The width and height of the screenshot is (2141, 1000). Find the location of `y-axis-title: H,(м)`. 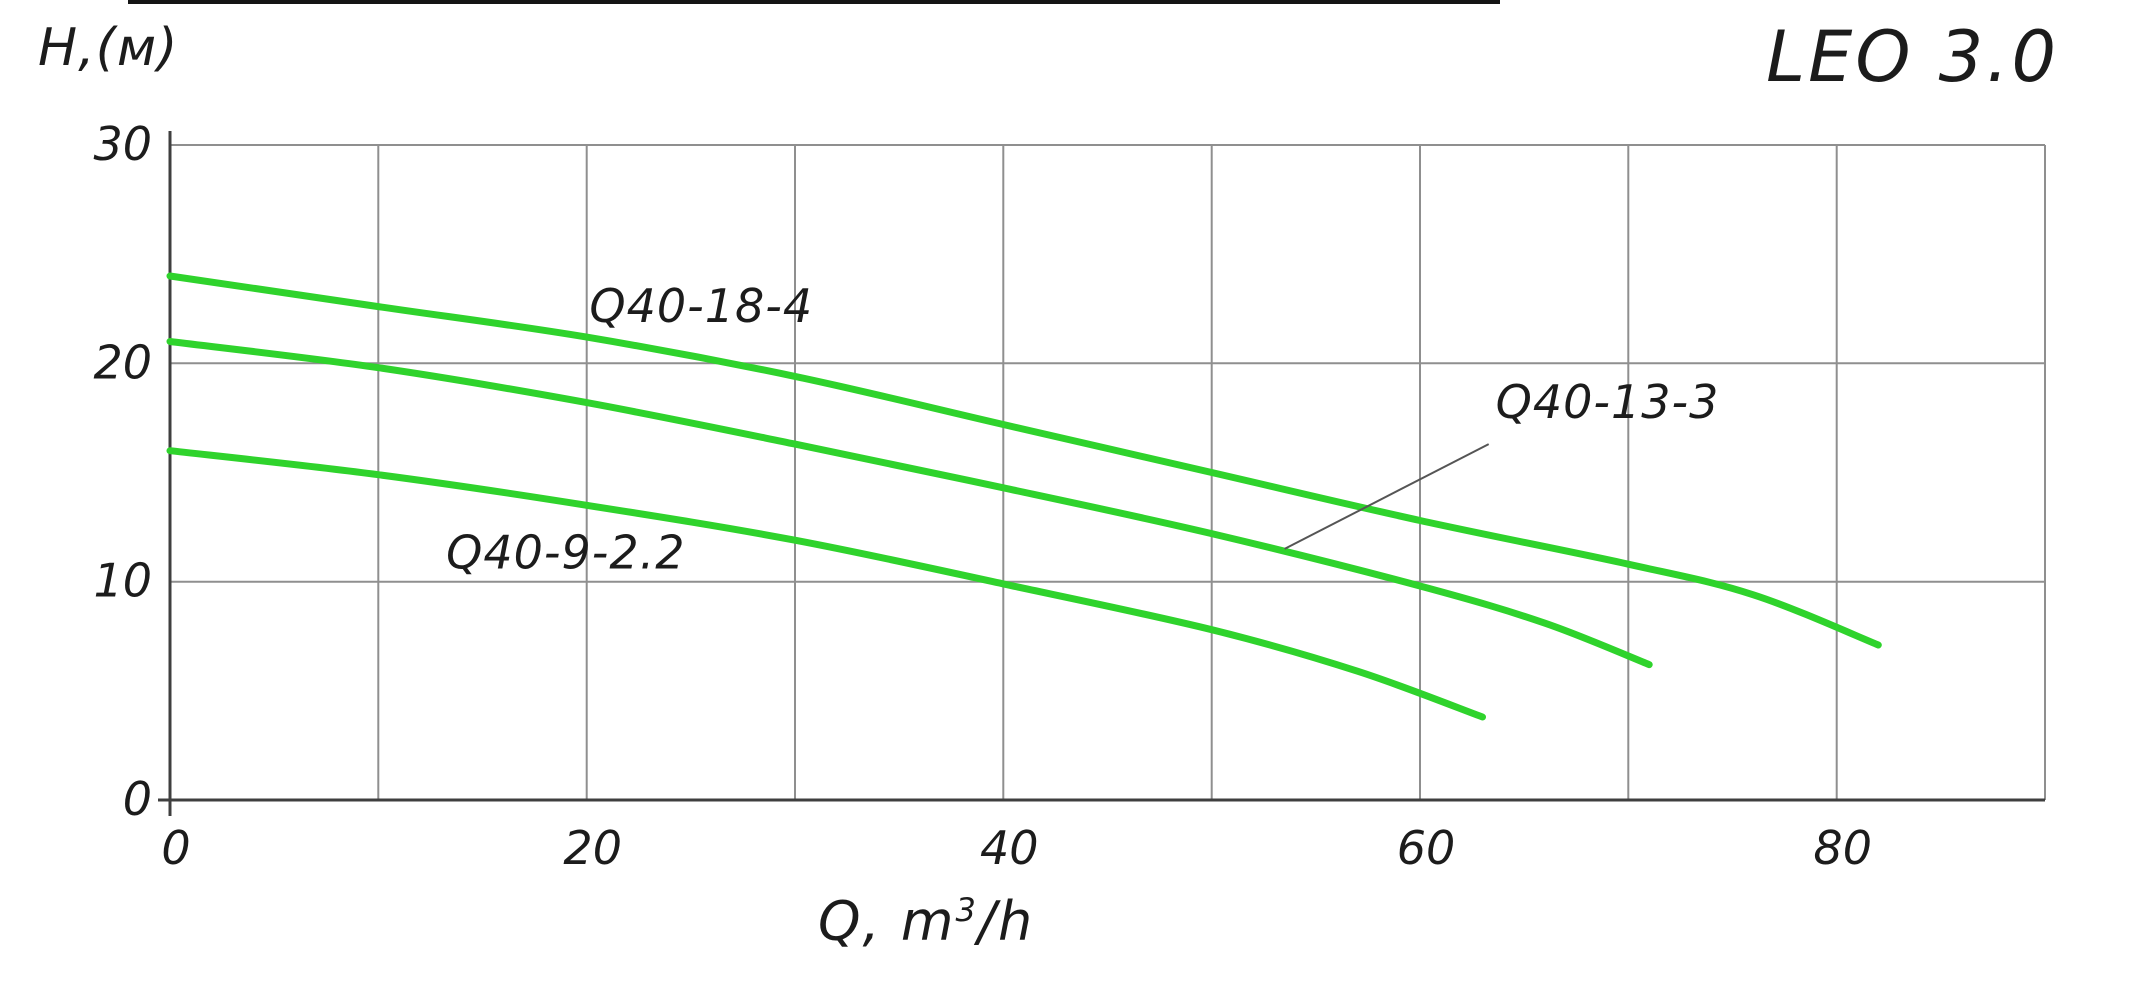

y-axis-title: H,(м) is located at coordinates (108, 48).